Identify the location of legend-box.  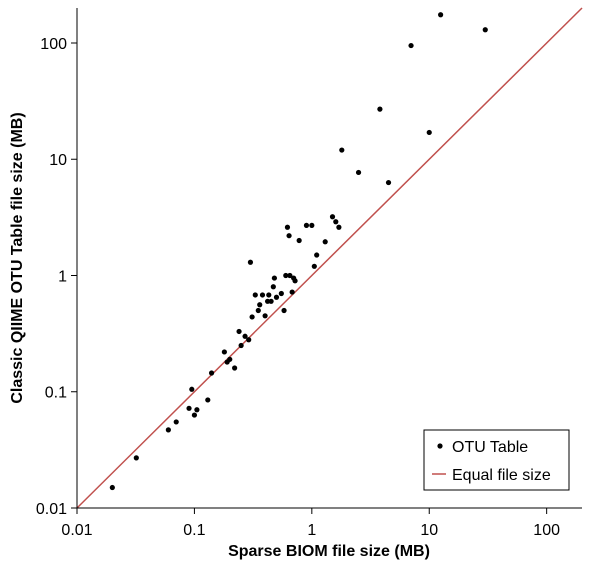
(496, 460).